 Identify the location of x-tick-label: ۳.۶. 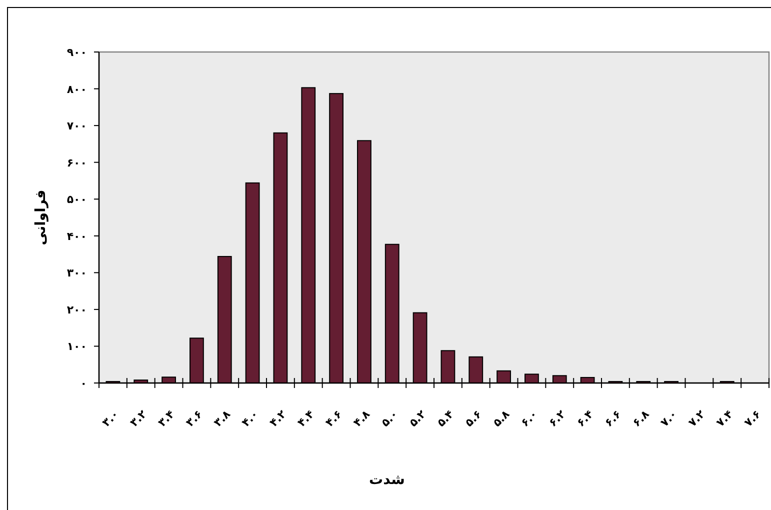
(194, 419).